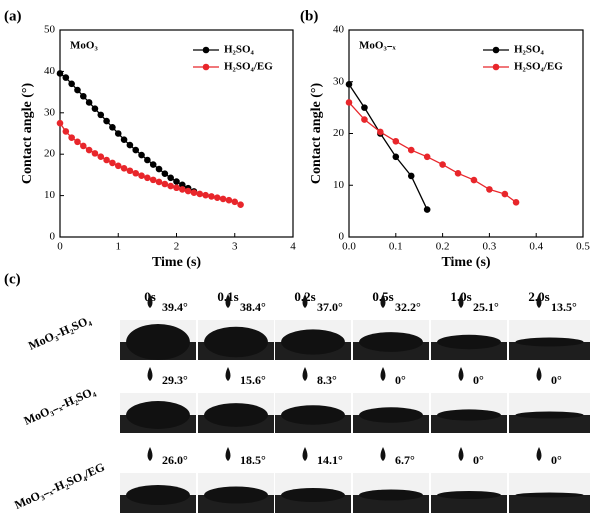 The height and width of the screenshot is (519, 597). I want to click on legend-label: H₂SO₄/EG, so click(538, 67).